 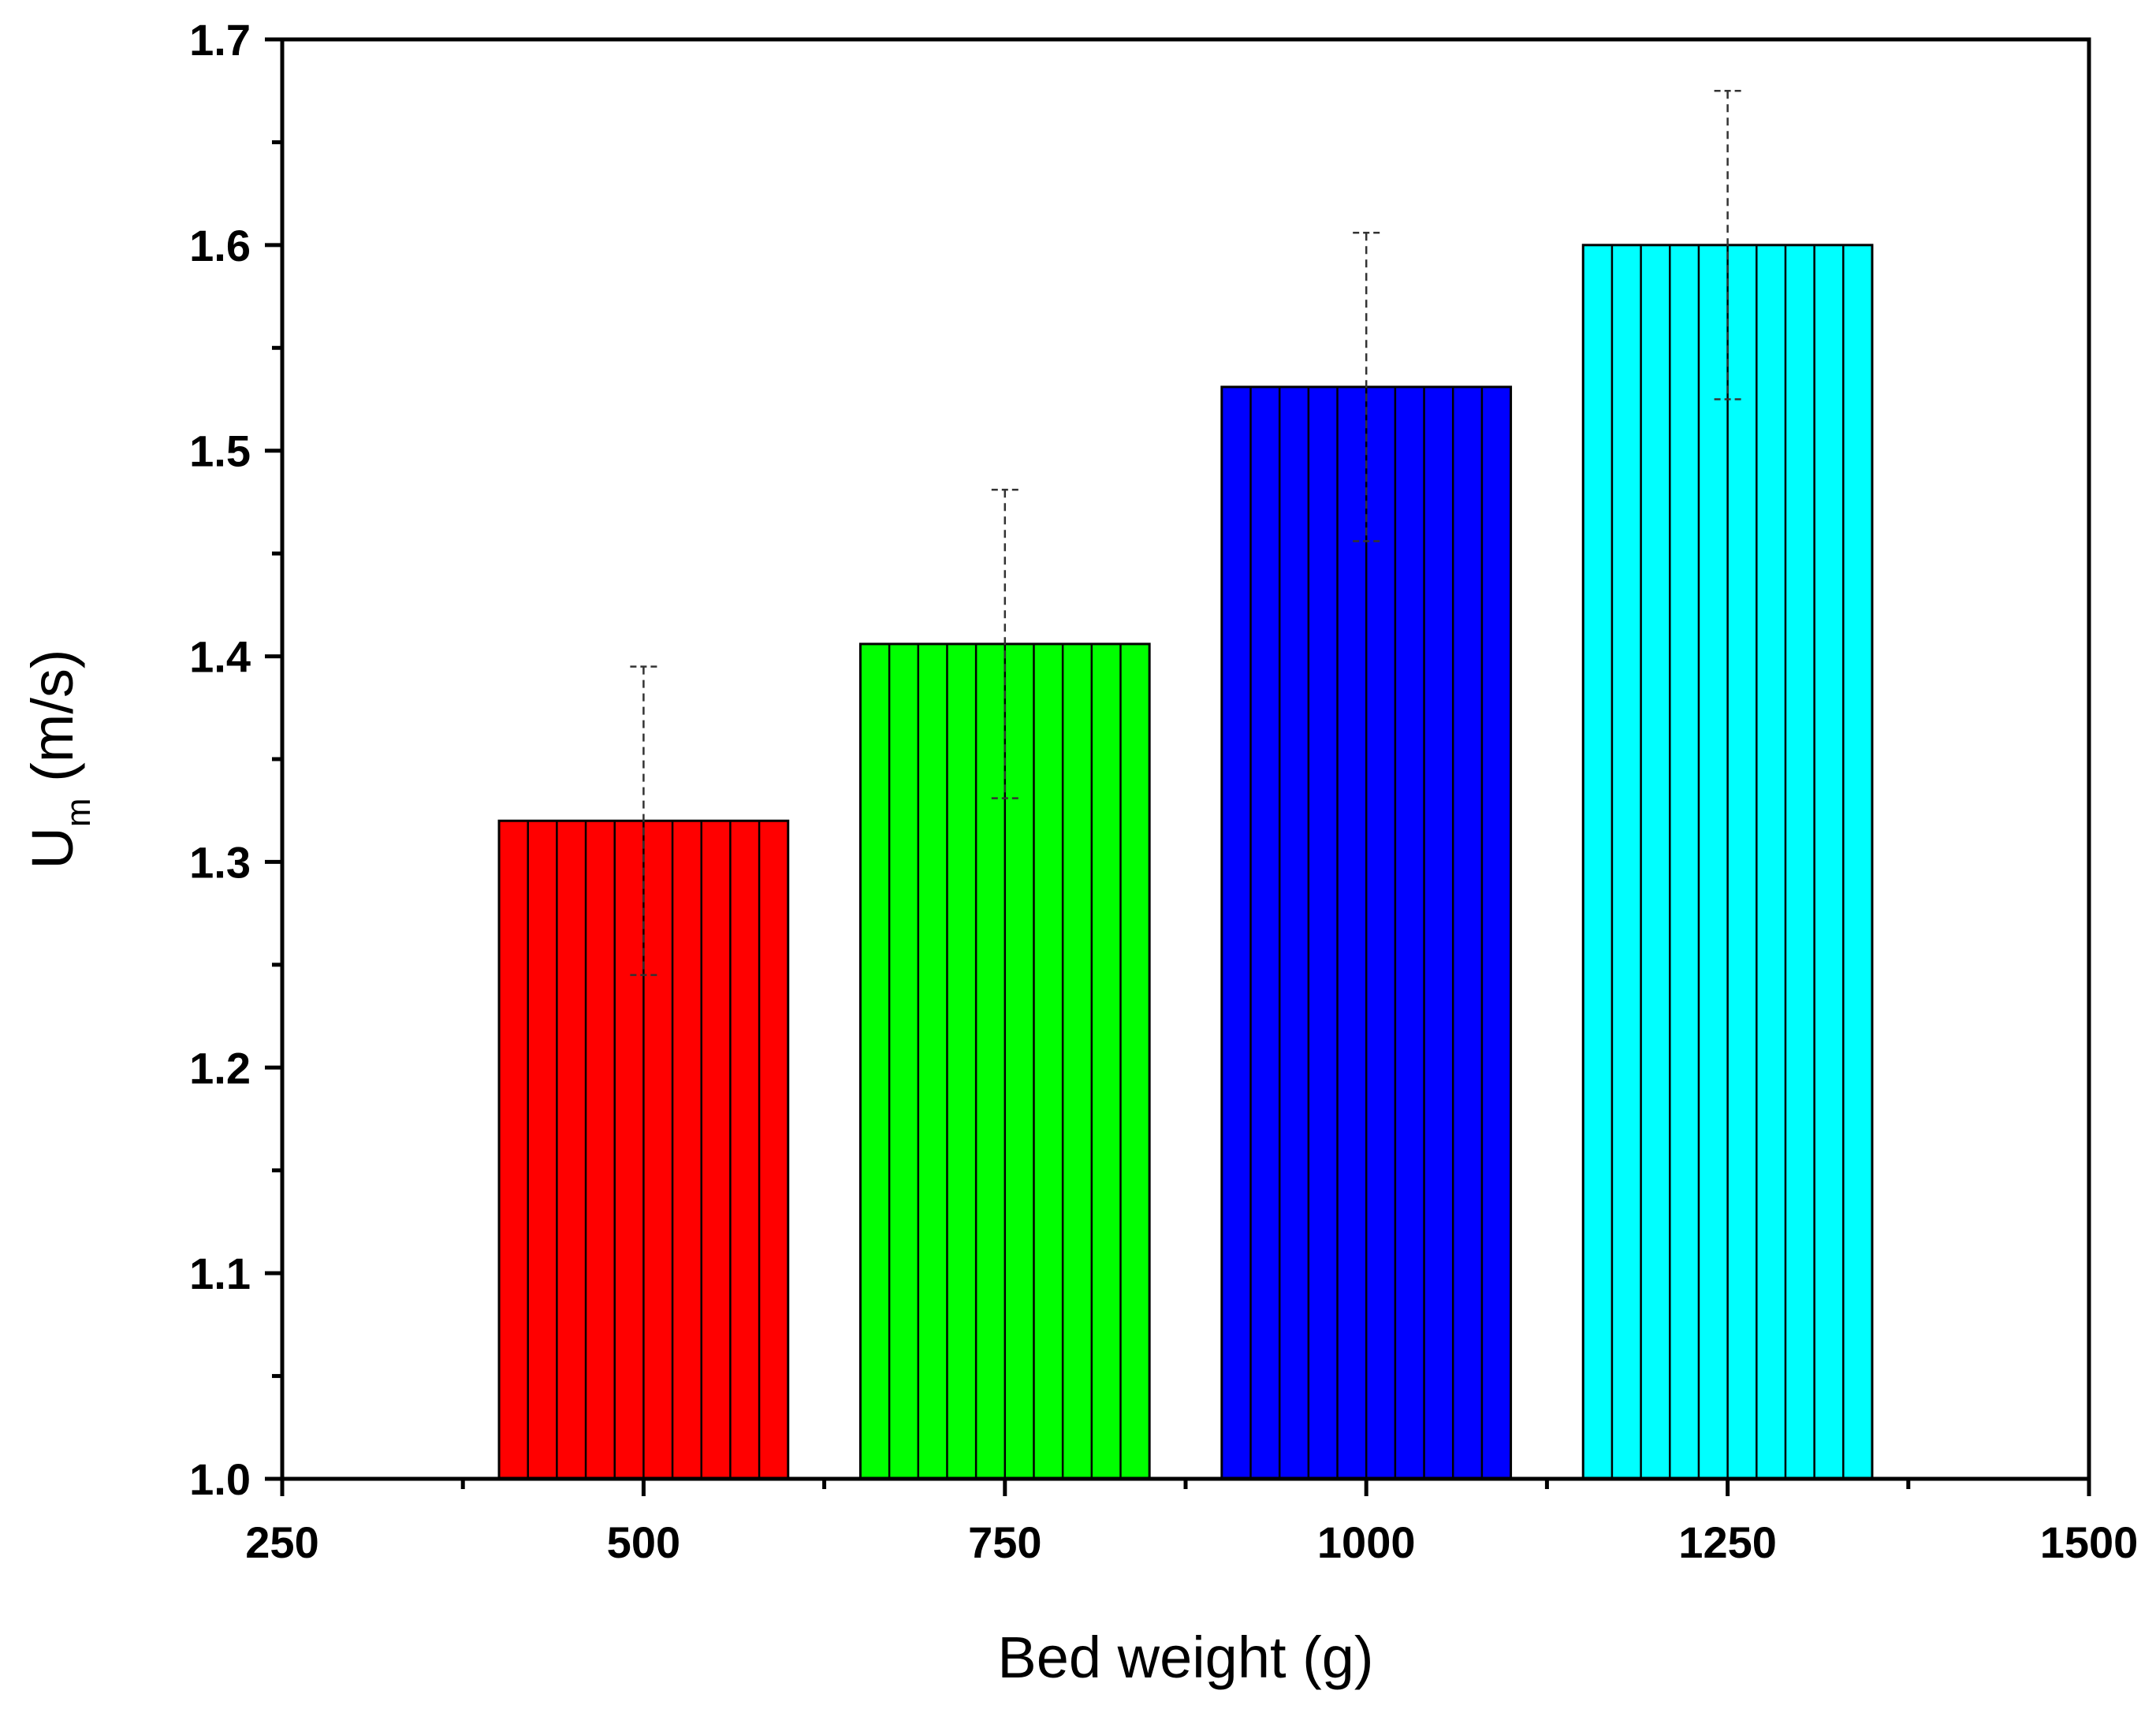 I want to click on x-tick-label: 250, so click(x=282, y=1542).